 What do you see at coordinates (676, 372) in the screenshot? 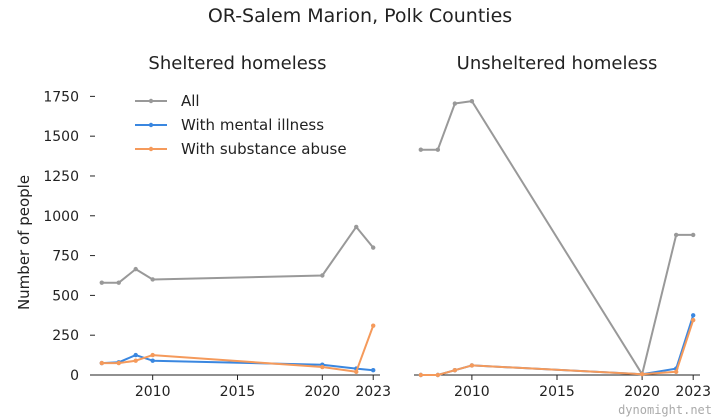
I see `panel2-point-with-substance-abuse-2022` at bounding box center [676, 372].